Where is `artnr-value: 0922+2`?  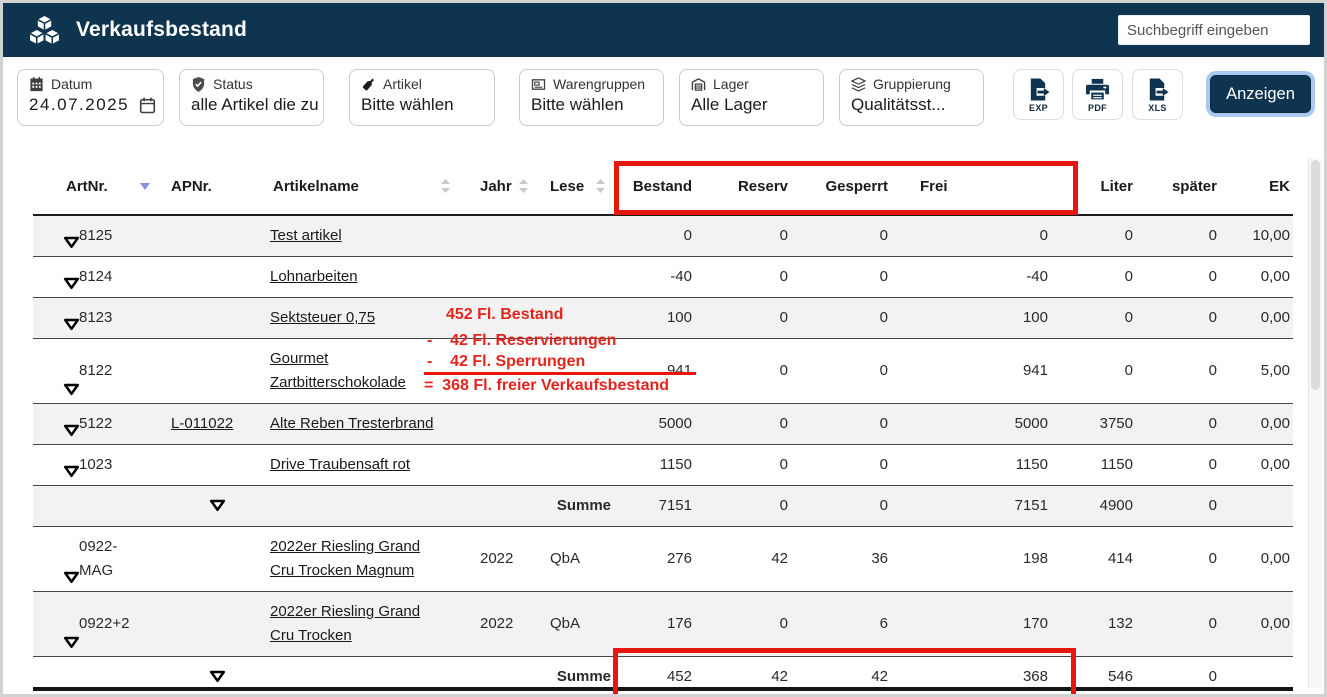 artnr-value: 0922+2 is located at coordinates (104, 623).